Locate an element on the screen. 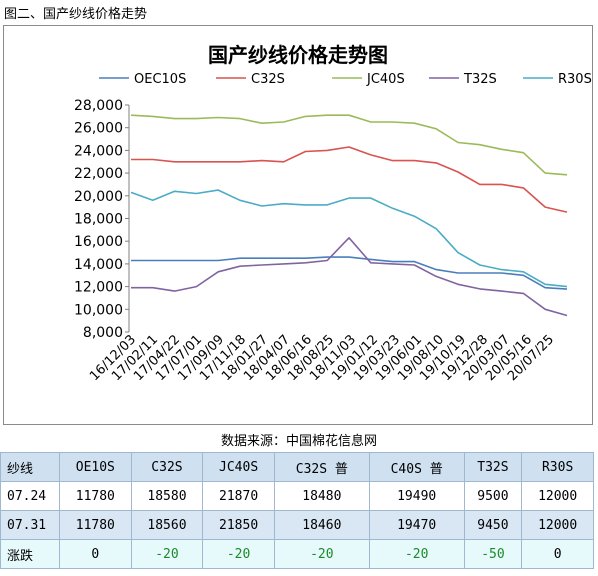 The height and width of the screenshot is (576, 598). y-tick-label: 24,000 is located at coordinates (98, 151).